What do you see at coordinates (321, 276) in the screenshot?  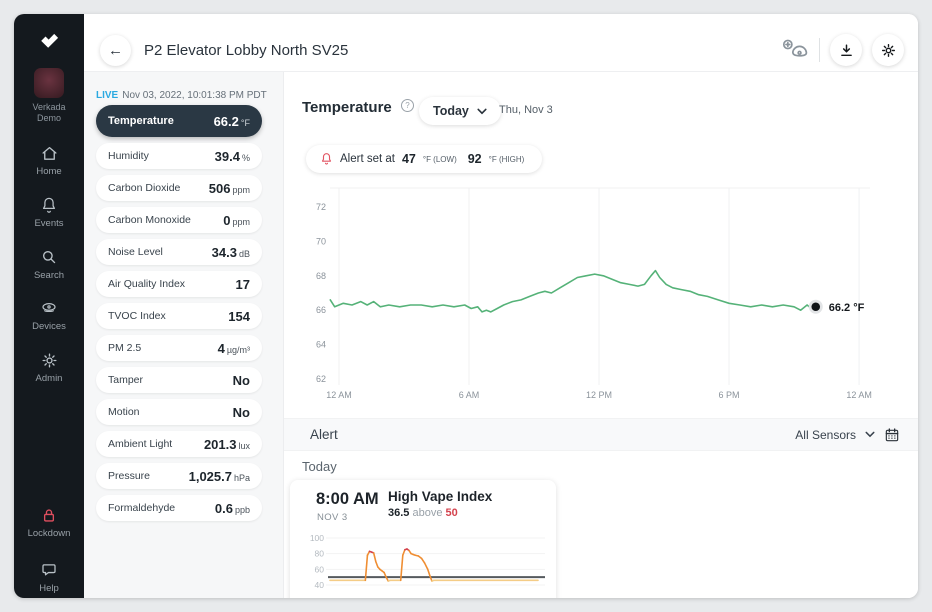 I see `svg-text: 68` at bounding box center [321, 276].